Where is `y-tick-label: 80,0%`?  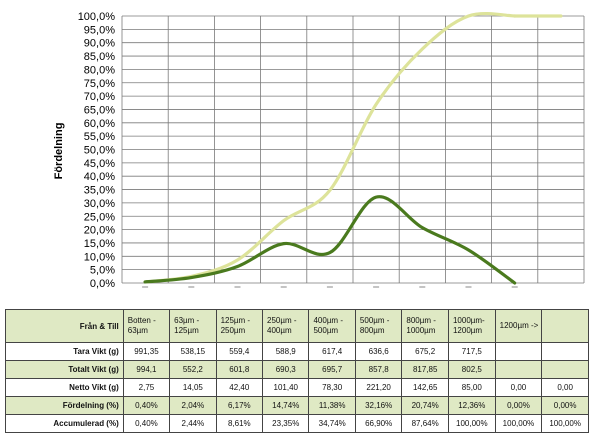
y-tick-label: 80,0% is located at coordinates (99, 70).